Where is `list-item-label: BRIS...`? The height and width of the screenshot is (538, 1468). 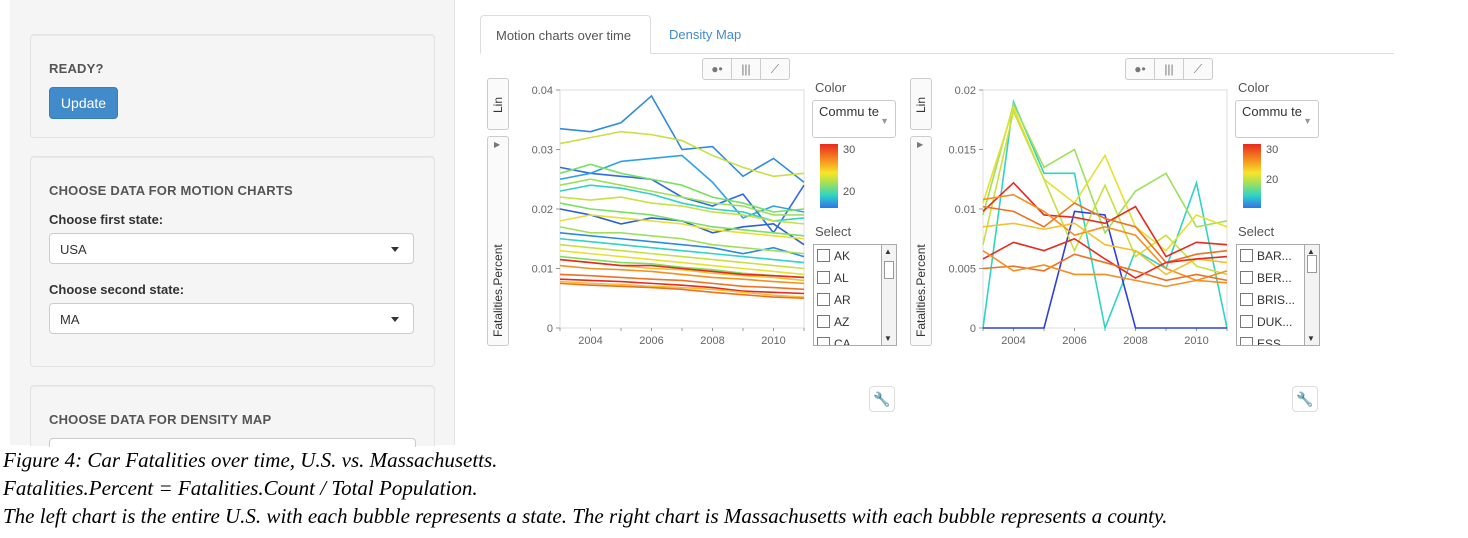
list-item-label: BRIS... is located at coordinates (1276, 300).